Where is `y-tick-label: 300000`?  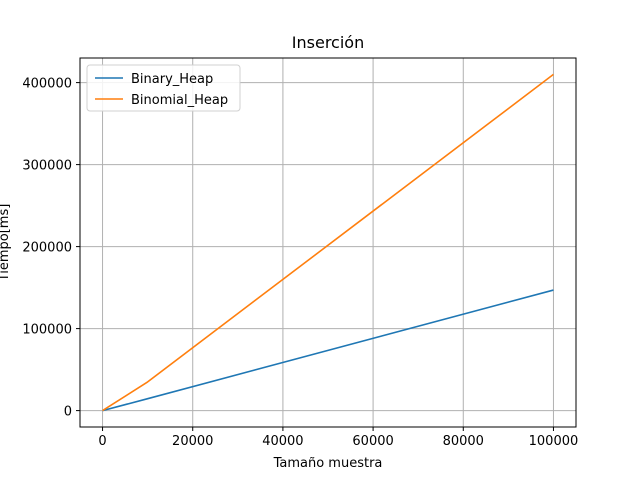 y-tick-label: 300000 is located at coordinates (47, 166).